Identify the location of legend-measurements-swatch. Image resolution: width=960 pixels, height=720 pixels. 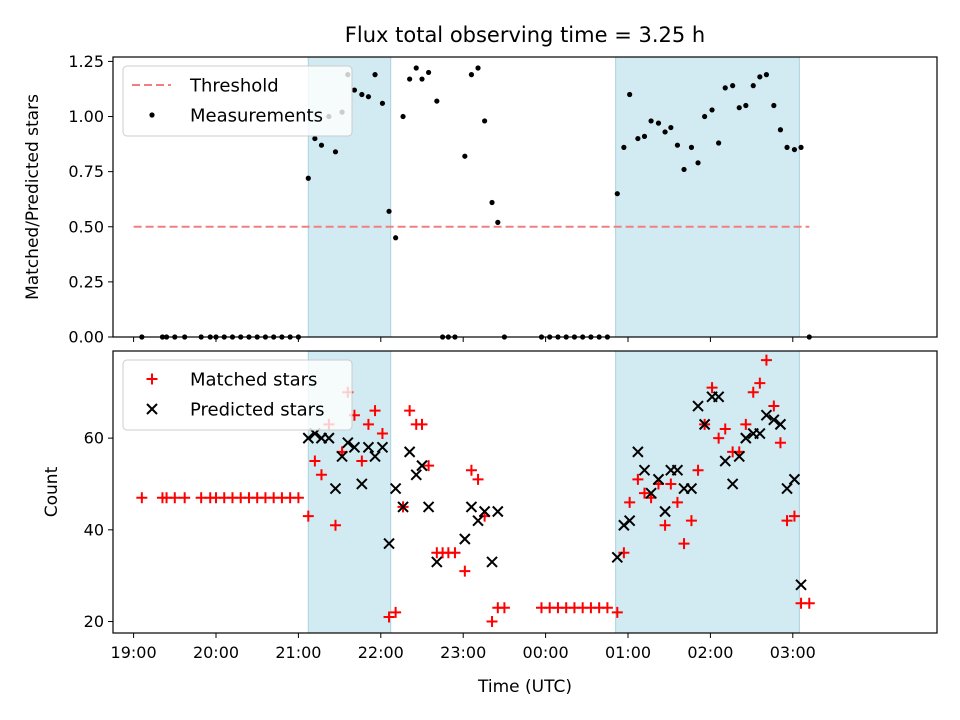
(152, 115).